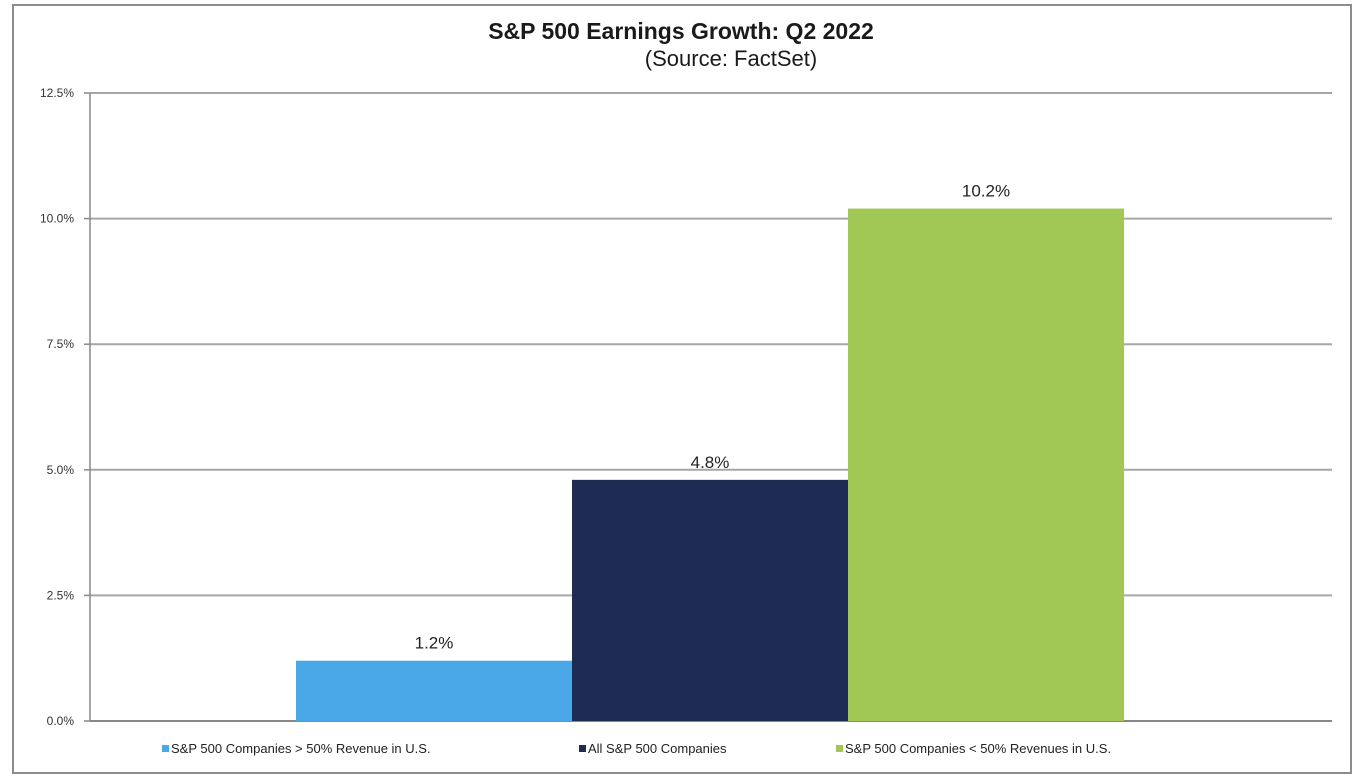 This screenshot has width=1362, height=784. I want to click on y-tick-label: 12.5%, so click(57, 93).